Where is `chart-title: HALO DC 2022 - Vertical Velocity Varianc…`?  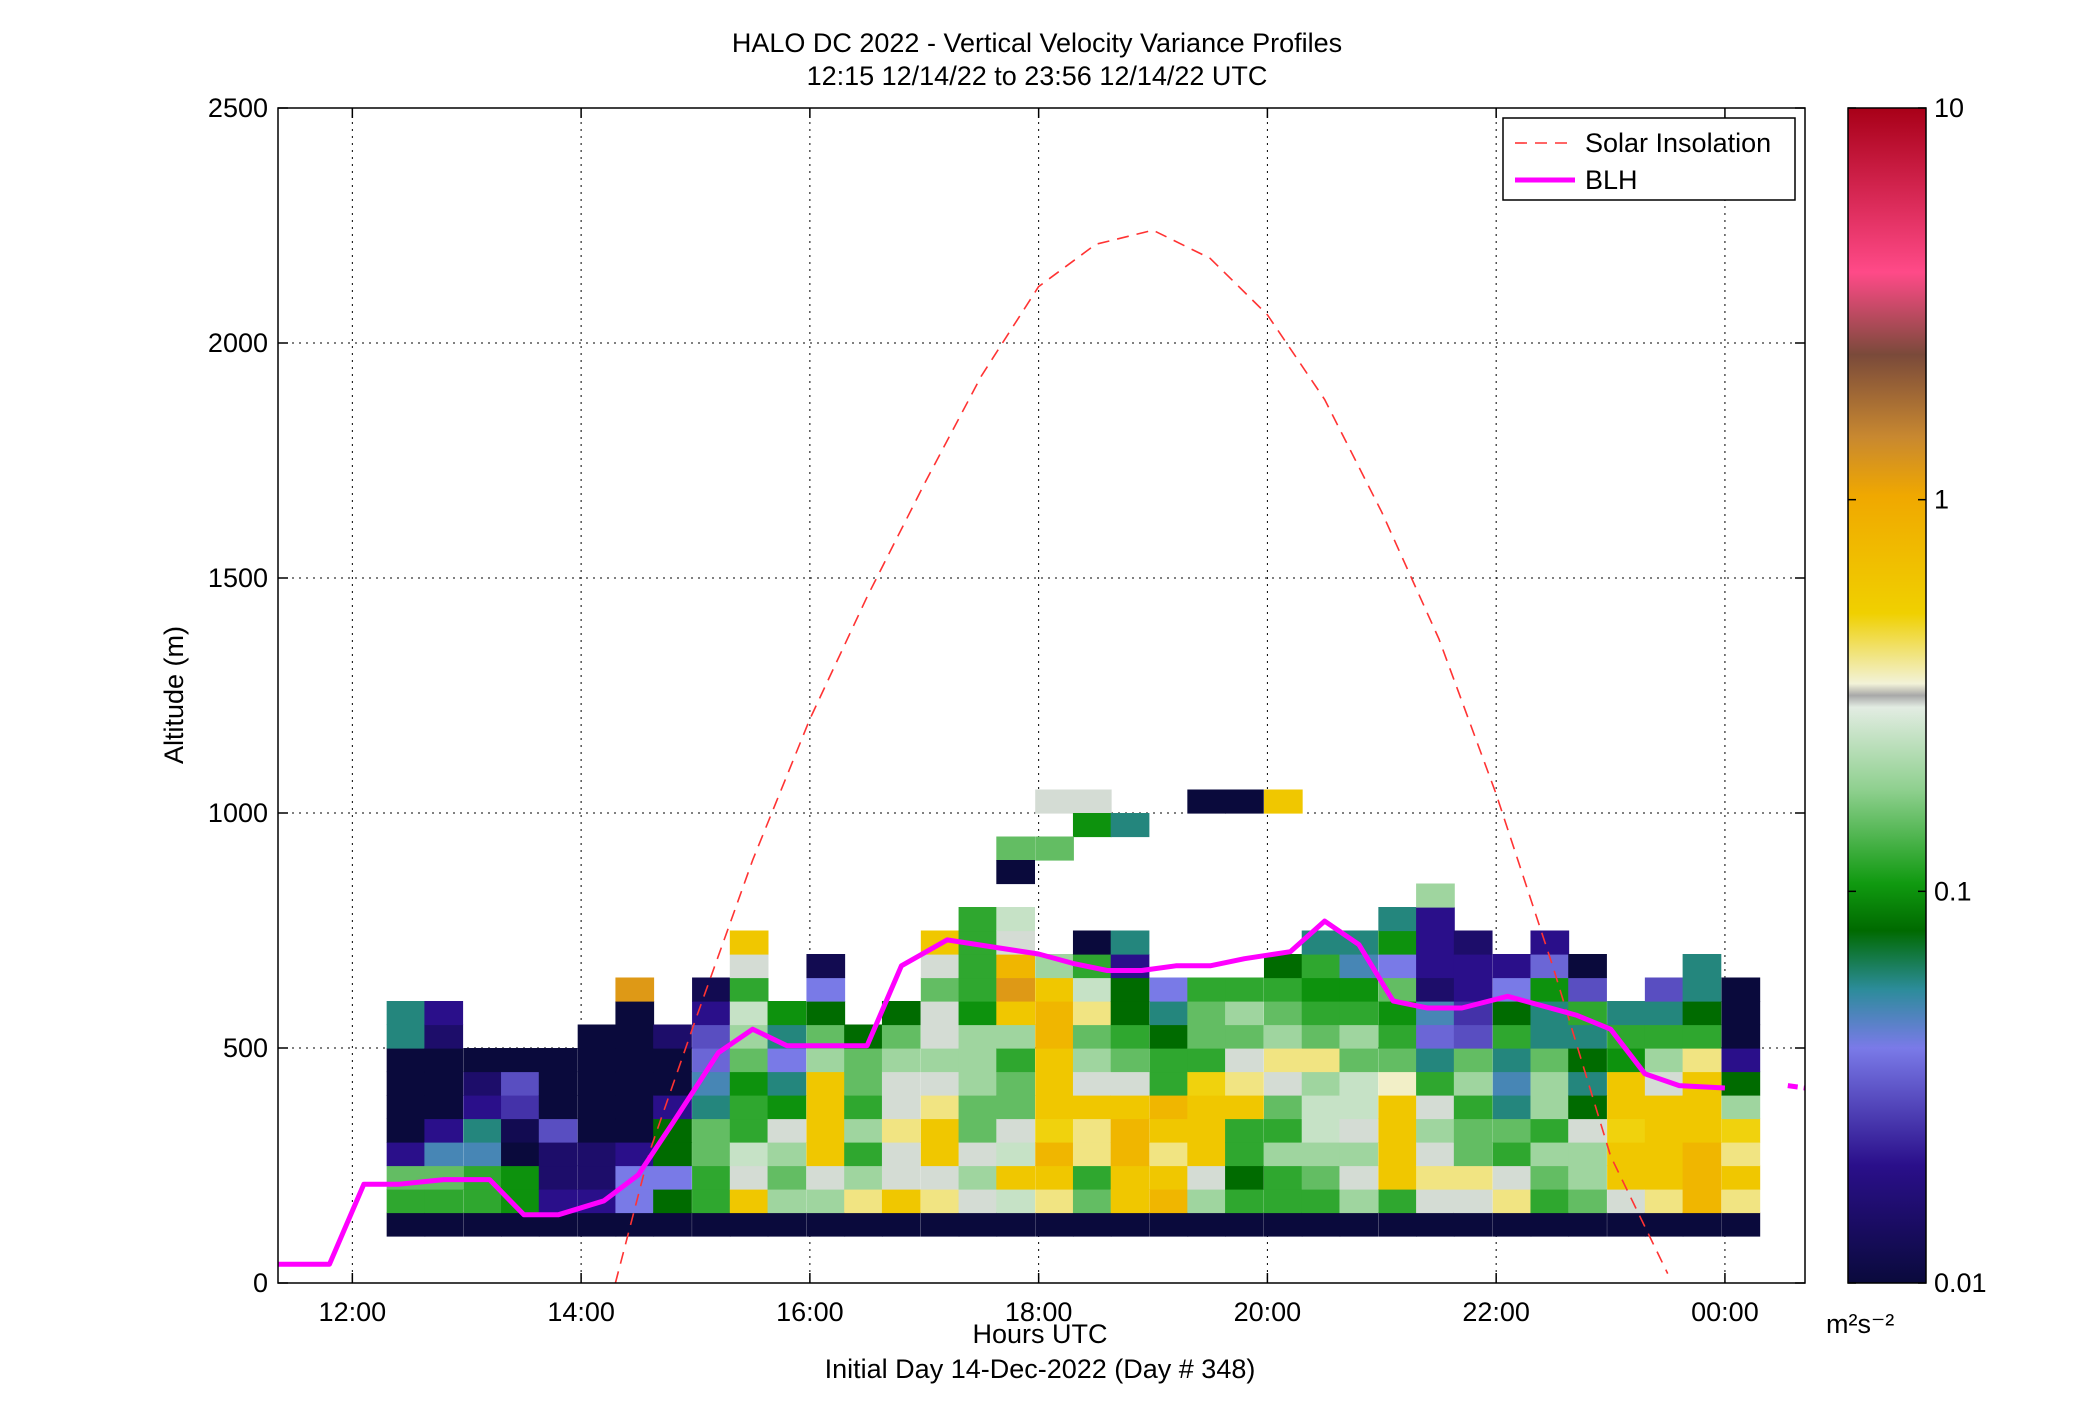 chart-title: HALO DC 2022 - Vertical Velocity Varianc… is located at coordinates (1037, 43).